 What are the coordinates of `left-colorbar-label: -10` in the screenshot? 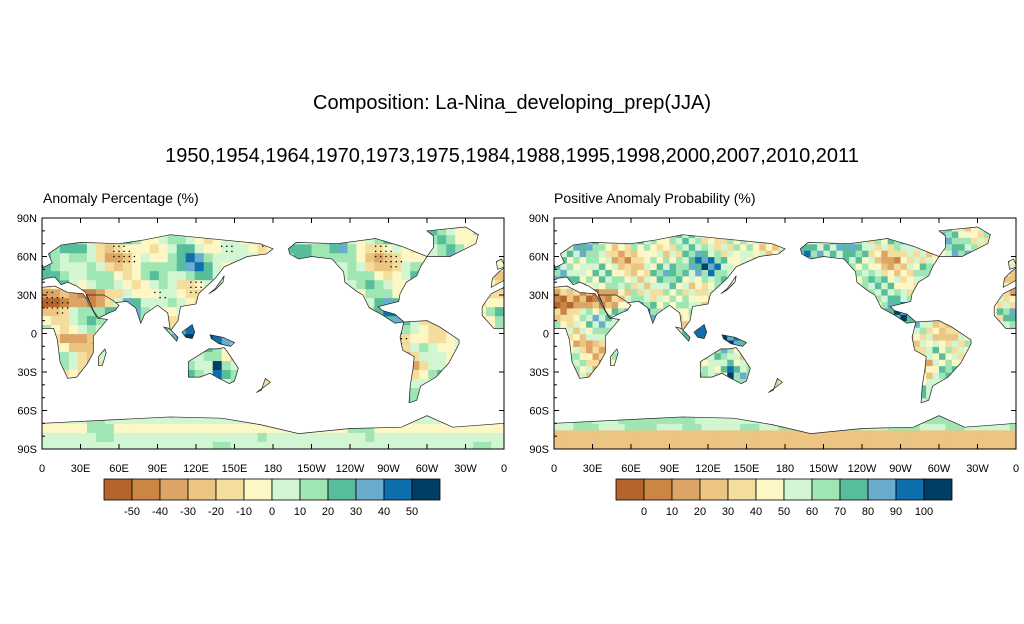 It's located at (244, 512).